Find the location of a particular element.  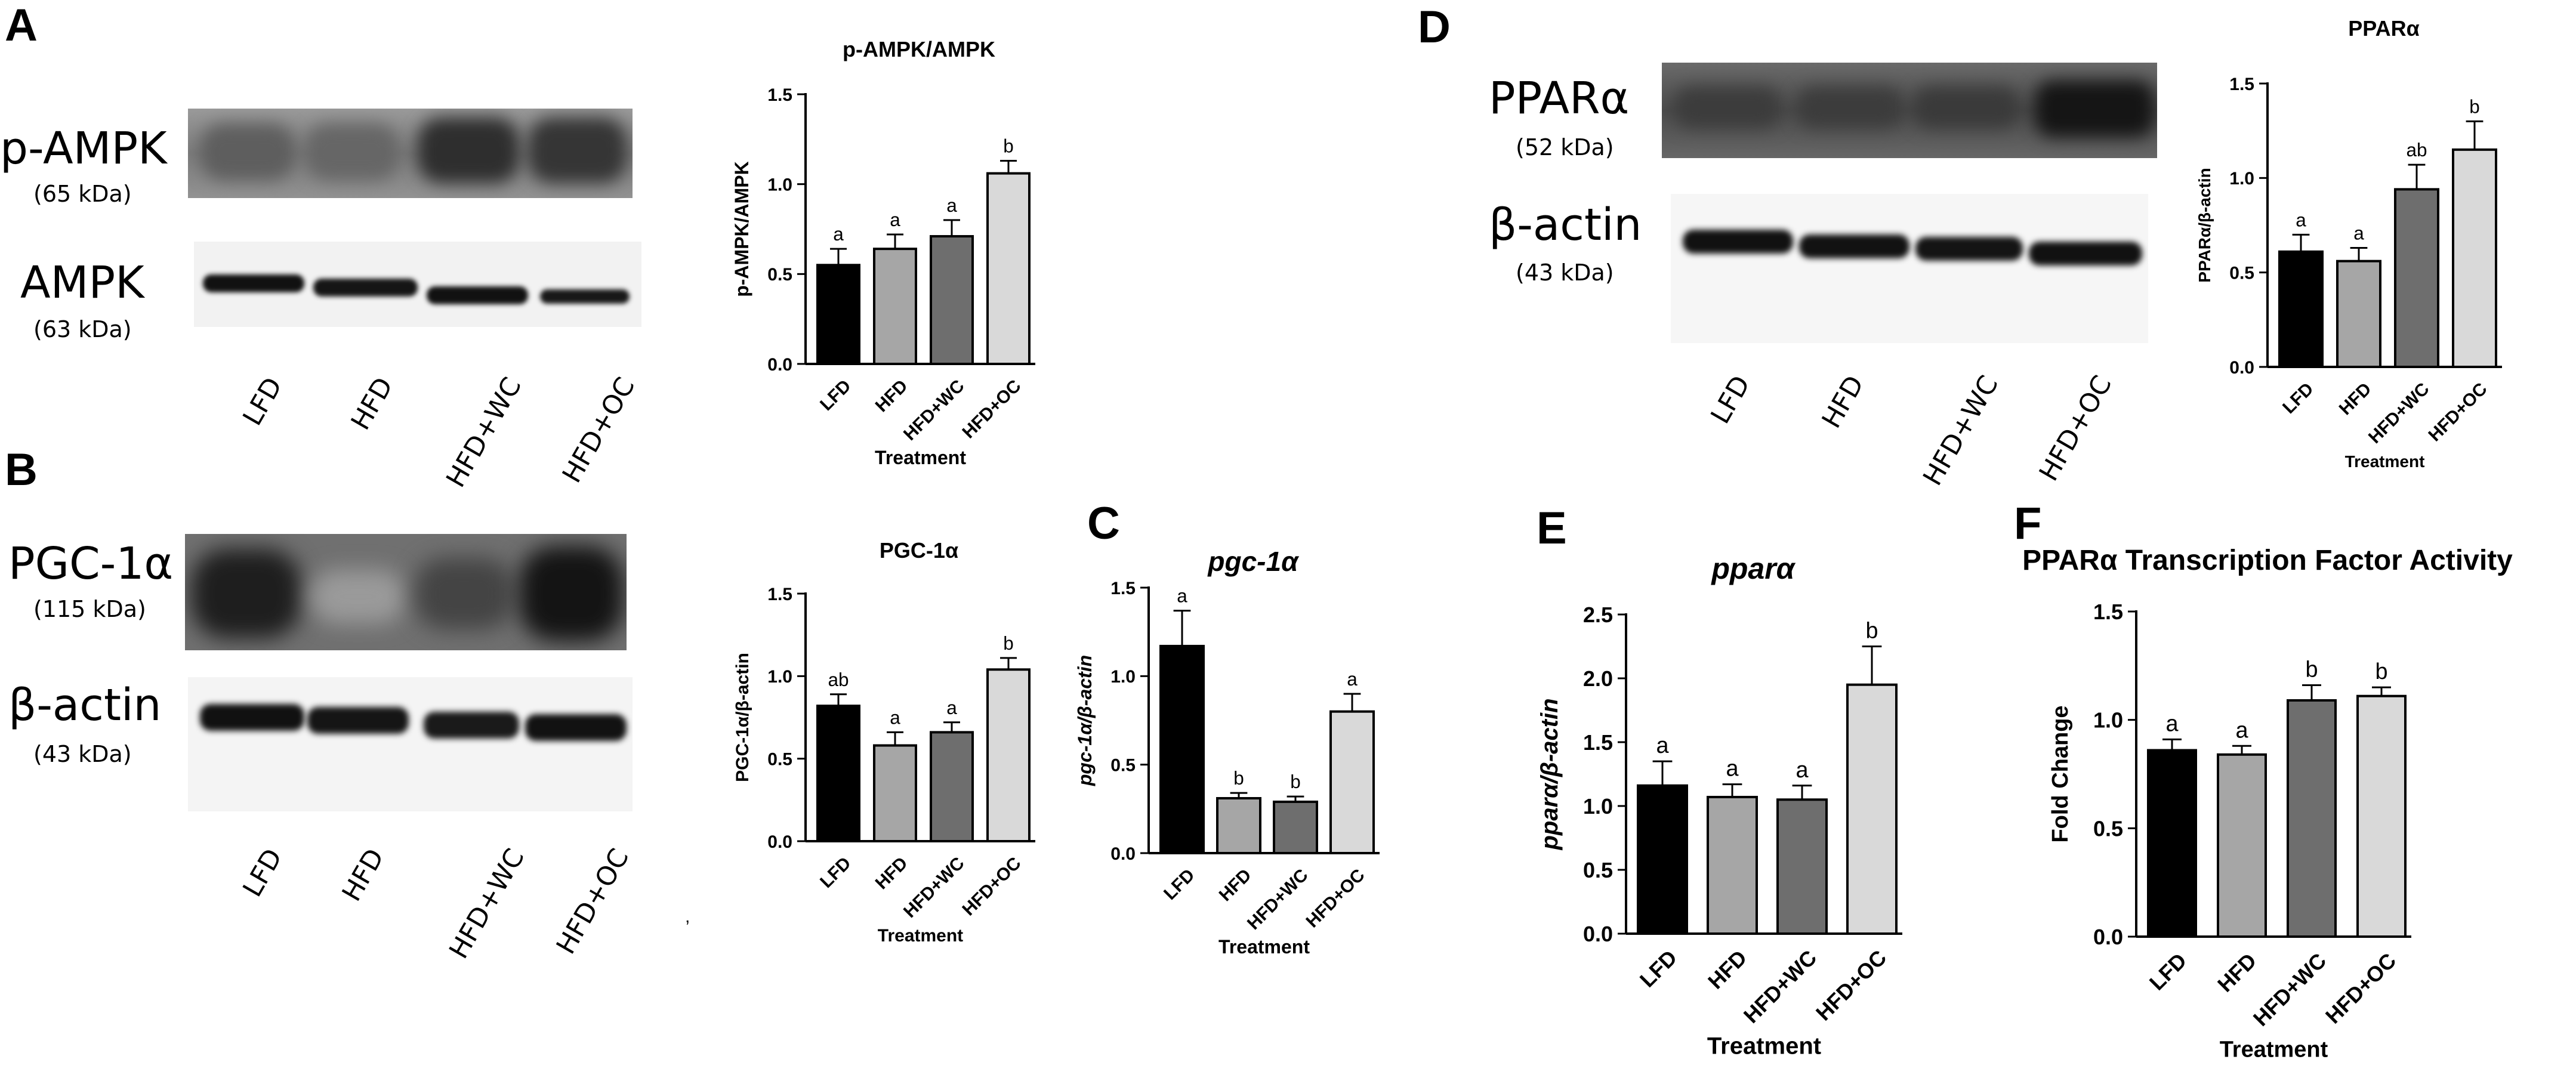

blot-label-beta-actin-b: β-actin is located at coordinates (85, 705).